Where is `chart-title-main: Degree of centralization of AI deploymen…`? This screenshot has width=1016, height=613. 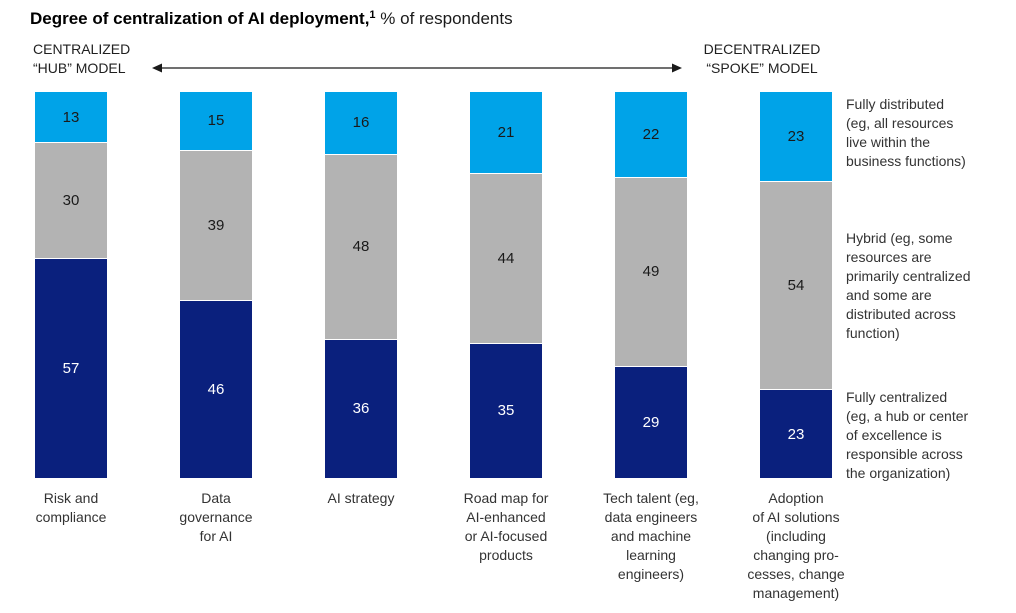 chart-title-main: Degree of centralization of AI deploymen… is located at coordinates (200, 18).